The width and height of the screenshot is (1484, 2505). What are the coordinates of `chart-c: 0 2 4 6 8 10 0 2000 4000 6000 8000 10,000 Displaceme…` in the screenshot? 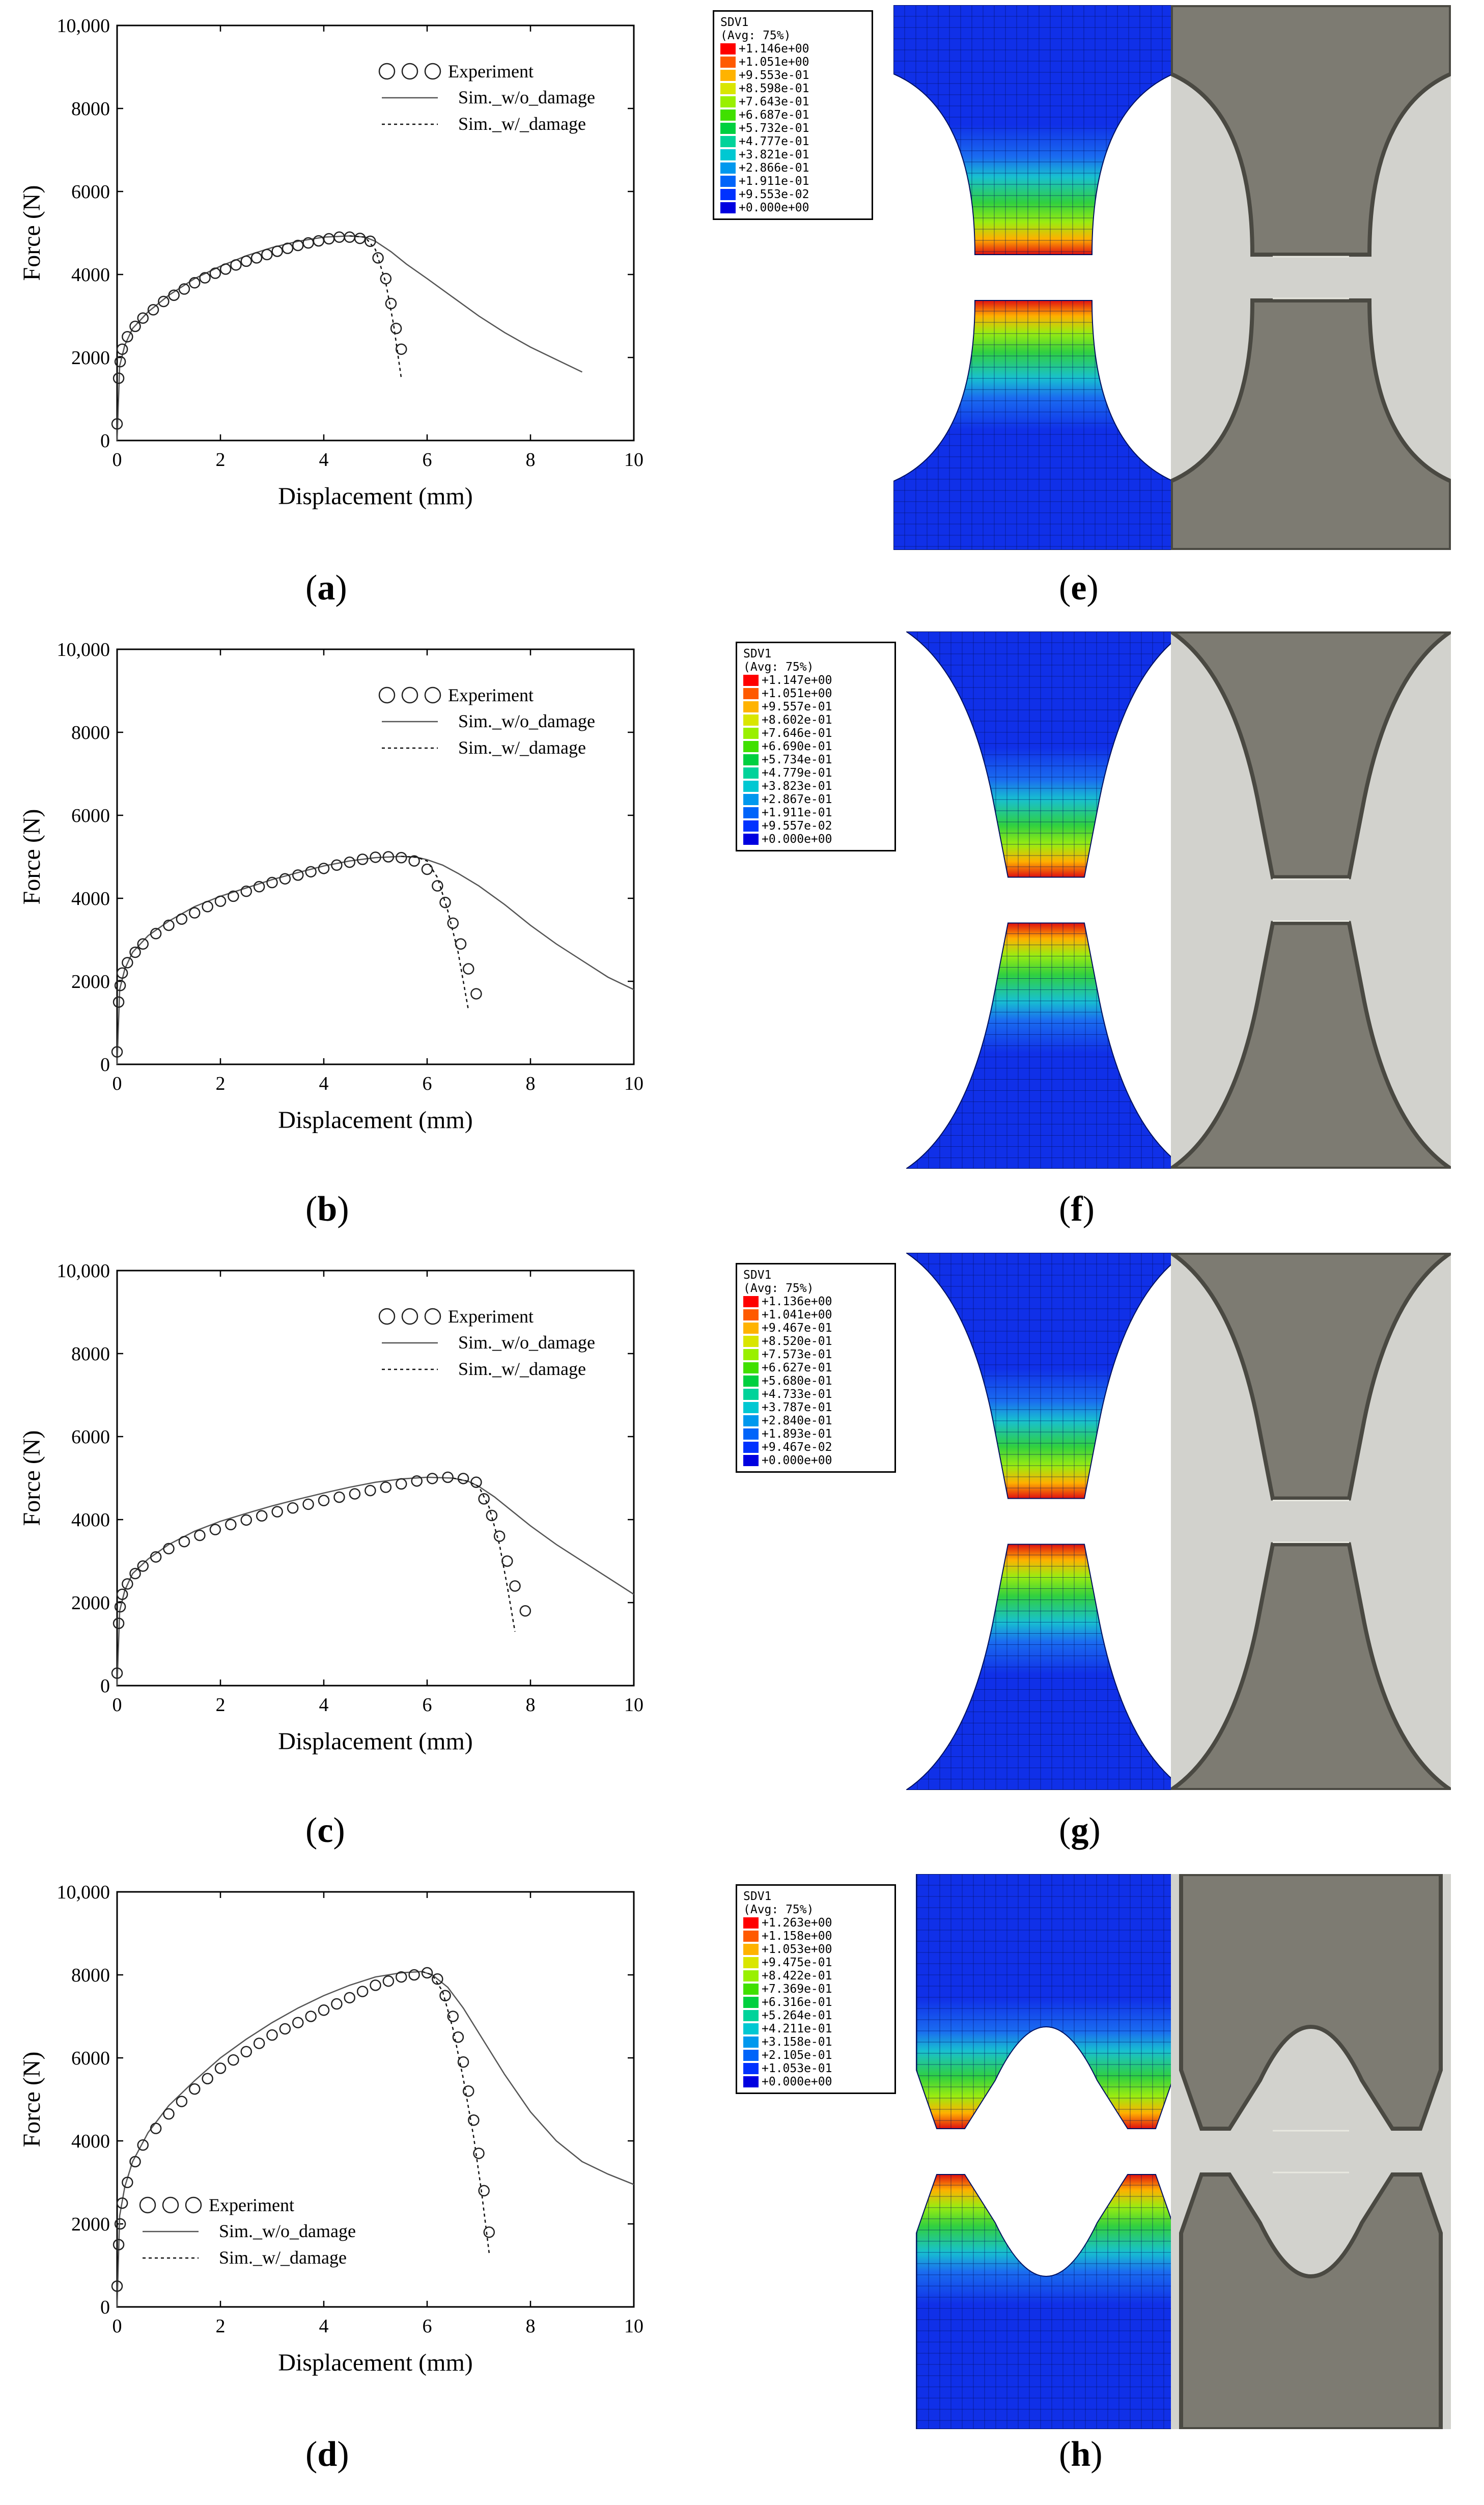 It's located at (330, 1507).